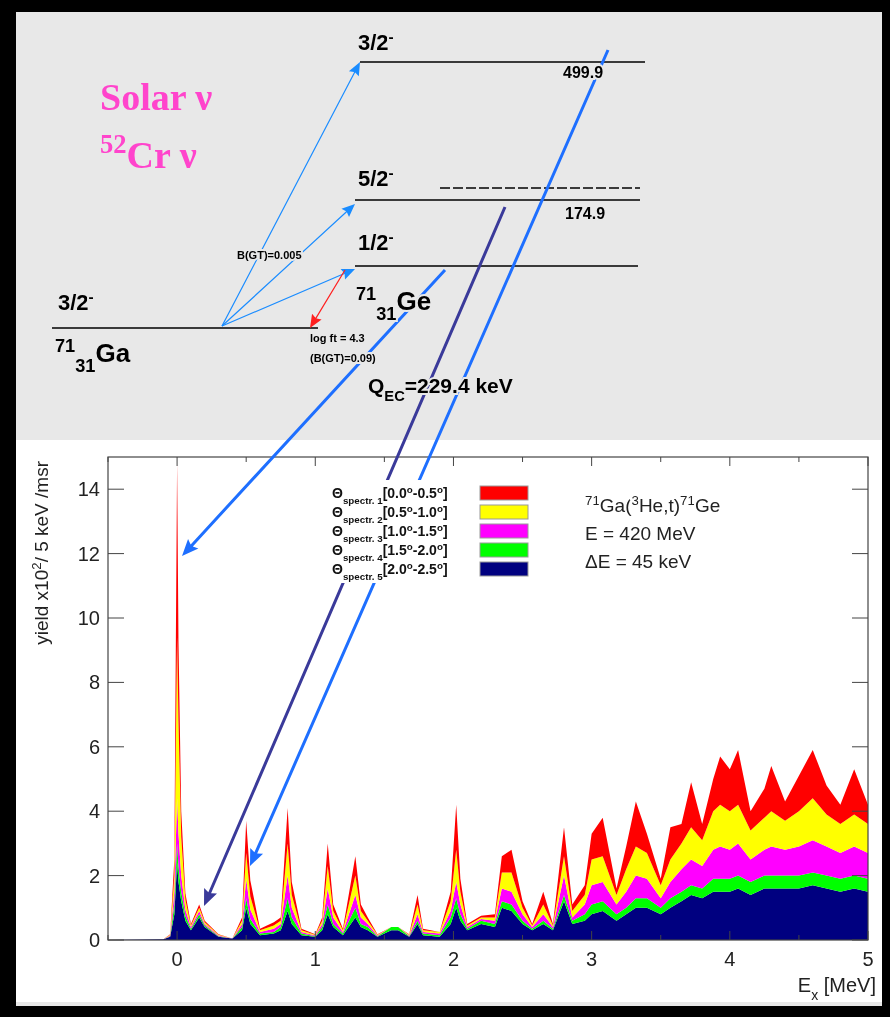 Image resolution: width=890 pixels, height=1017 pixels. Describe the element at coordinates (653, 504) in the screenshot. I see `annotation: $^{71}$Ga($^{3}$He,t)$^{71}$Ge` at that location.